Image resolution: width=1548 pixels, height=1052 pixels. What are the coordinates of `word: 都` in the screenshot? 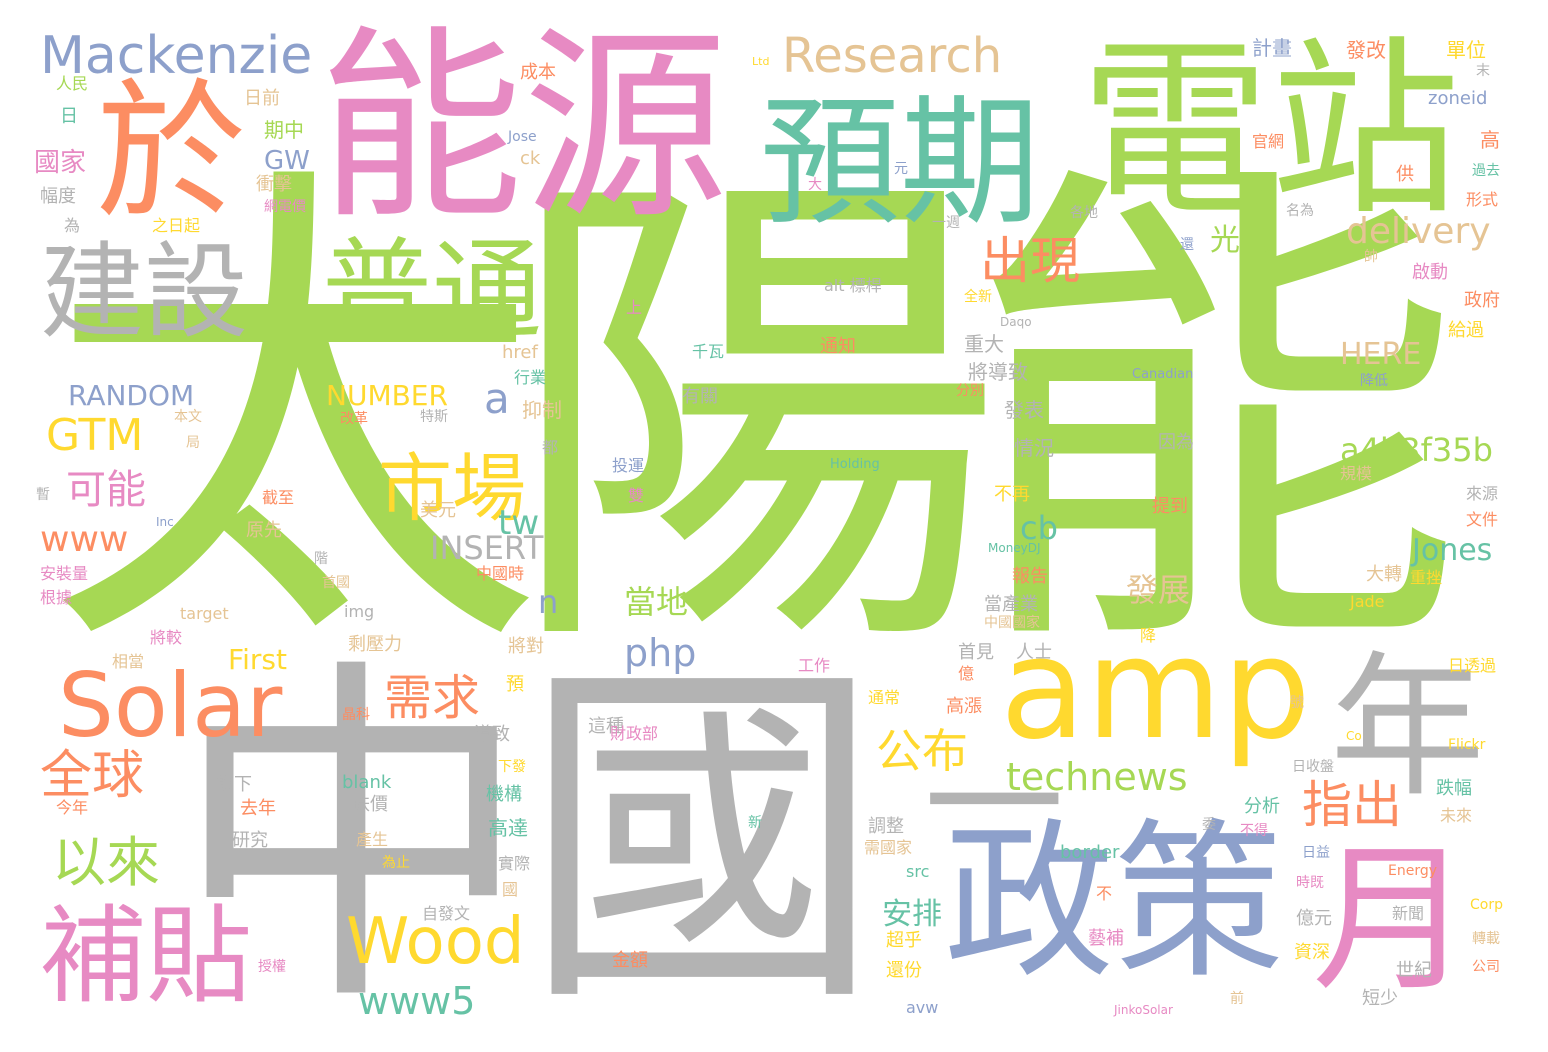 It's located at (550, 447).